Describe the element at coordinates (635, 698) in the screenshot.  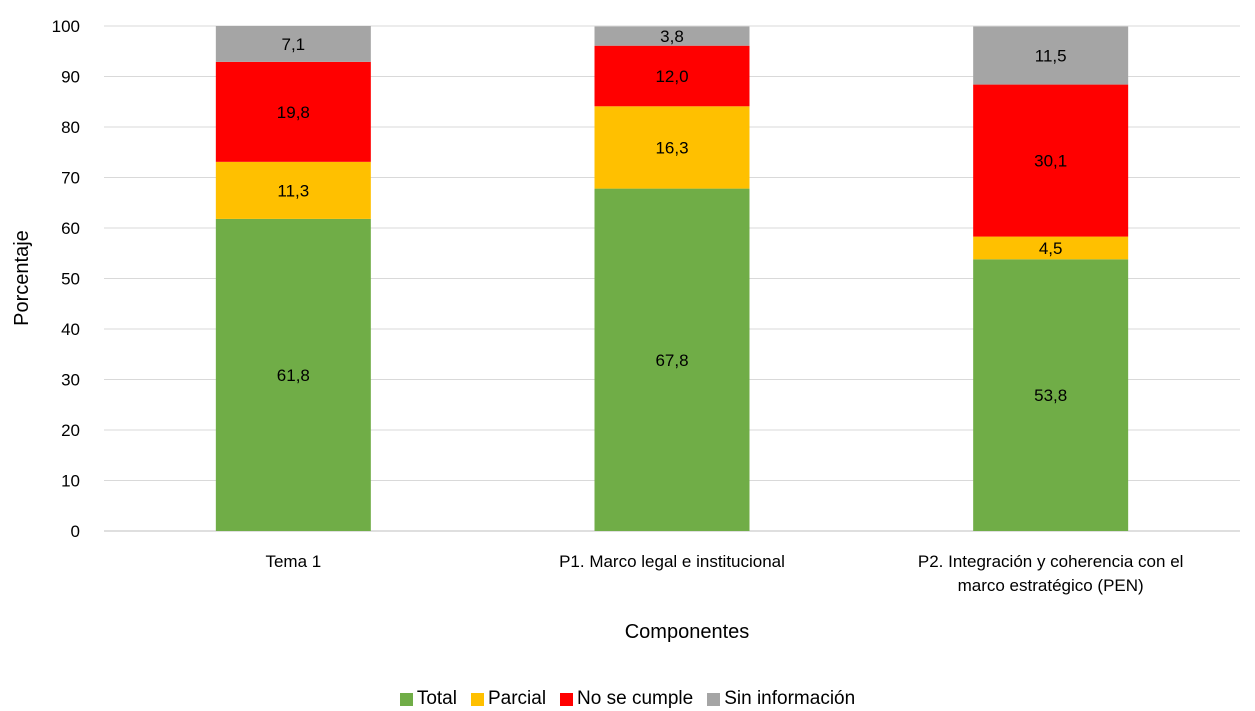
I see `legend-label: No se cumple` at that location.